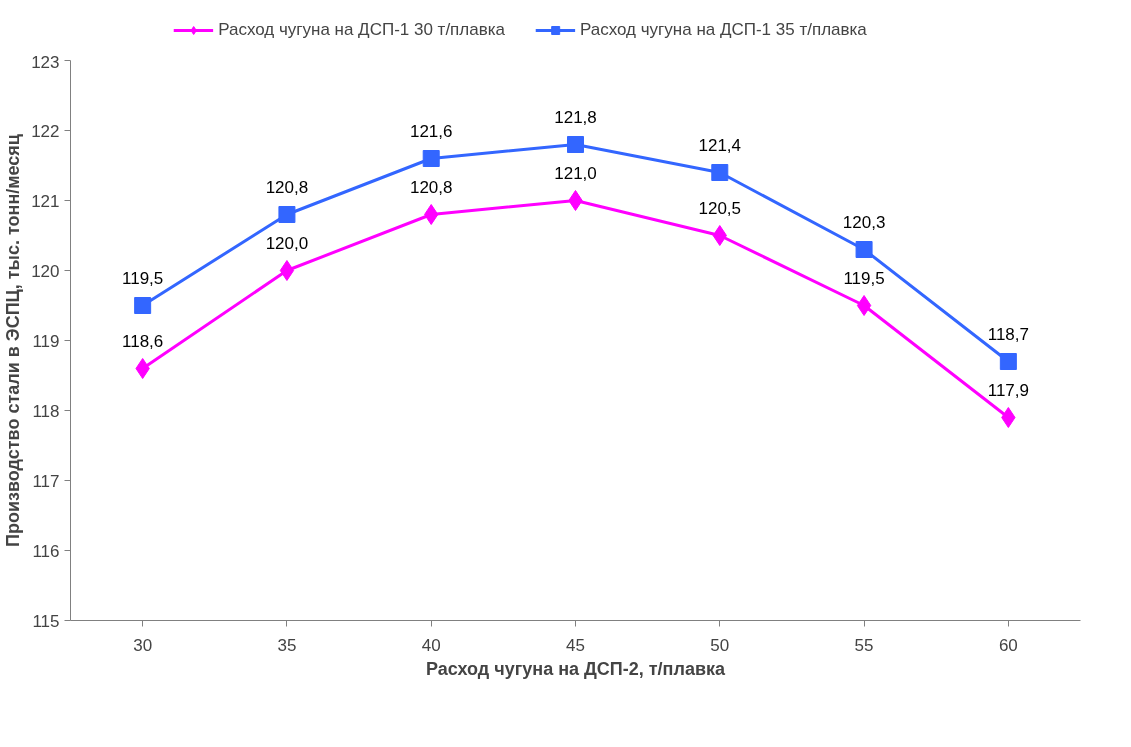 This screenshot has width=1131, height=747. What do you see at coordinates (575, 645) in the screenshot?
I see `x-tick-label: 45` at bounding box center [575, 645].